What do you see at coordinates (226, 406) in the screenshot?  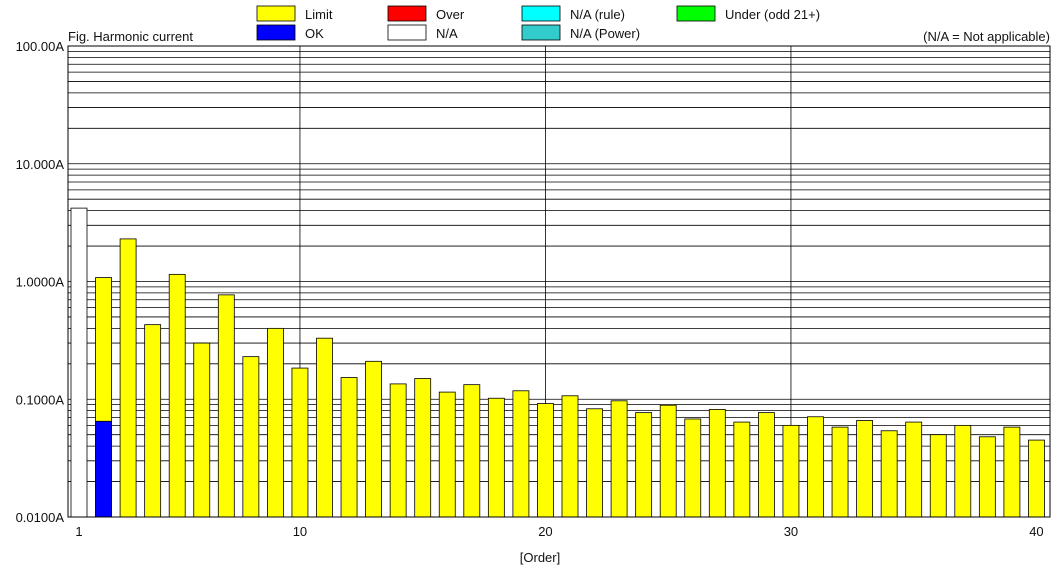 I see `bar-order-7-limit` at bounding box center [226, 406].